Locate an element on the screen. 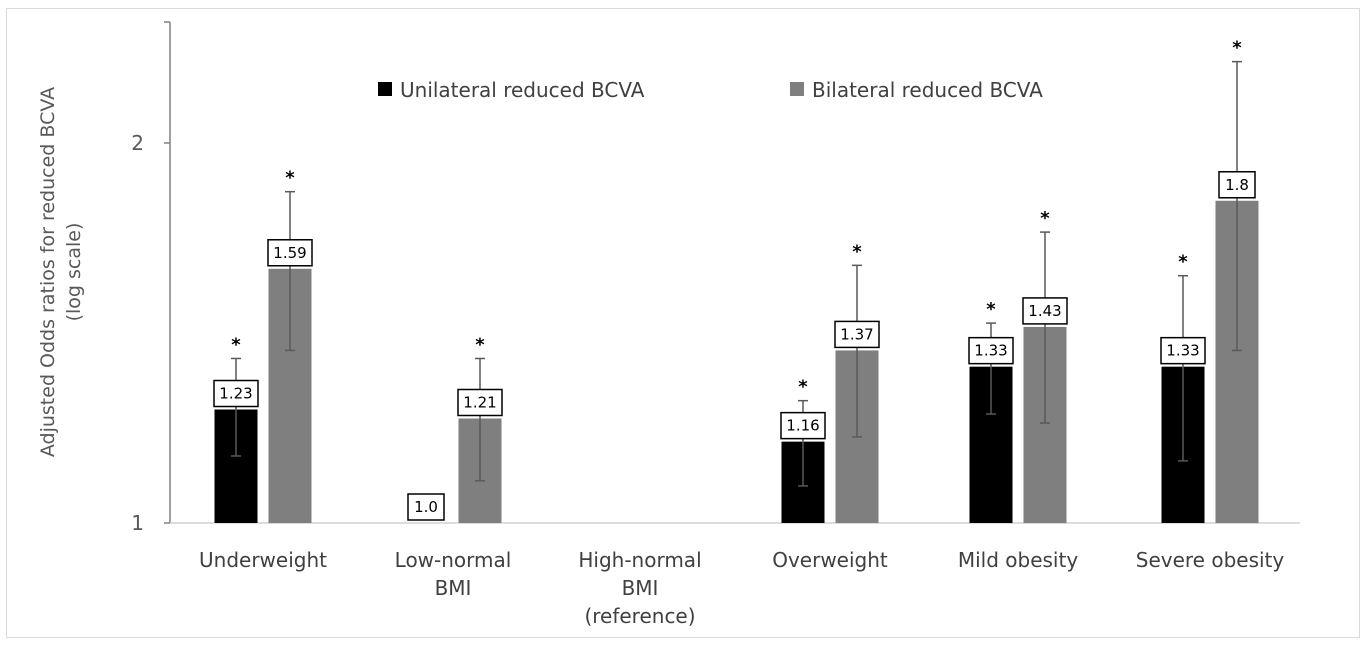  data-label-s0-c5: 1.33 is located at coordinates (1182, 351).